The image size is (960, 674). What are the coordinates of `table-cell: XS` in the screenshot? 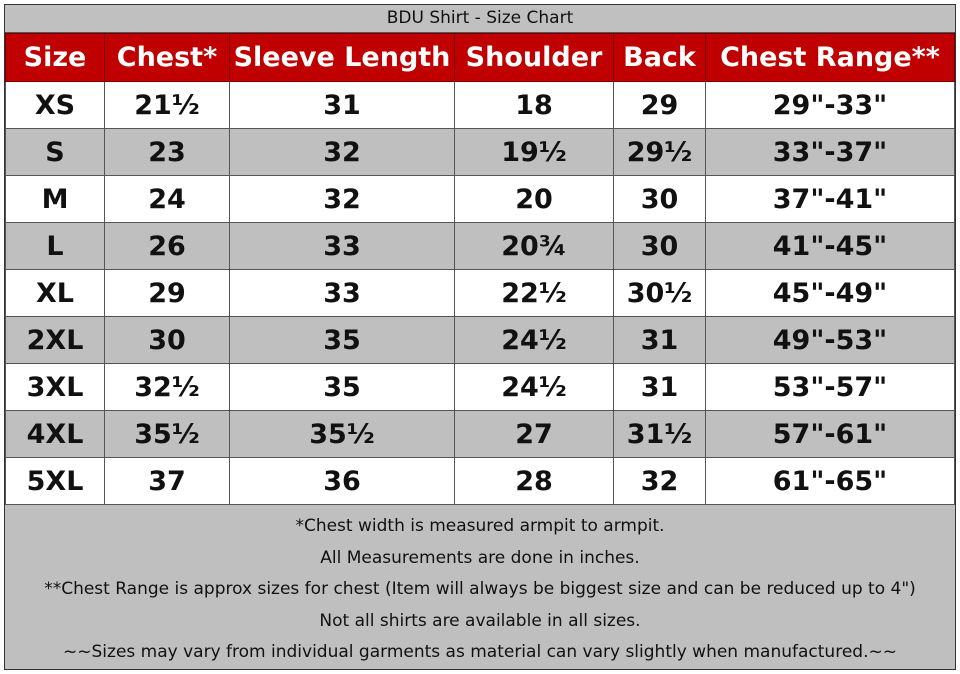 It's located at (55, 105).